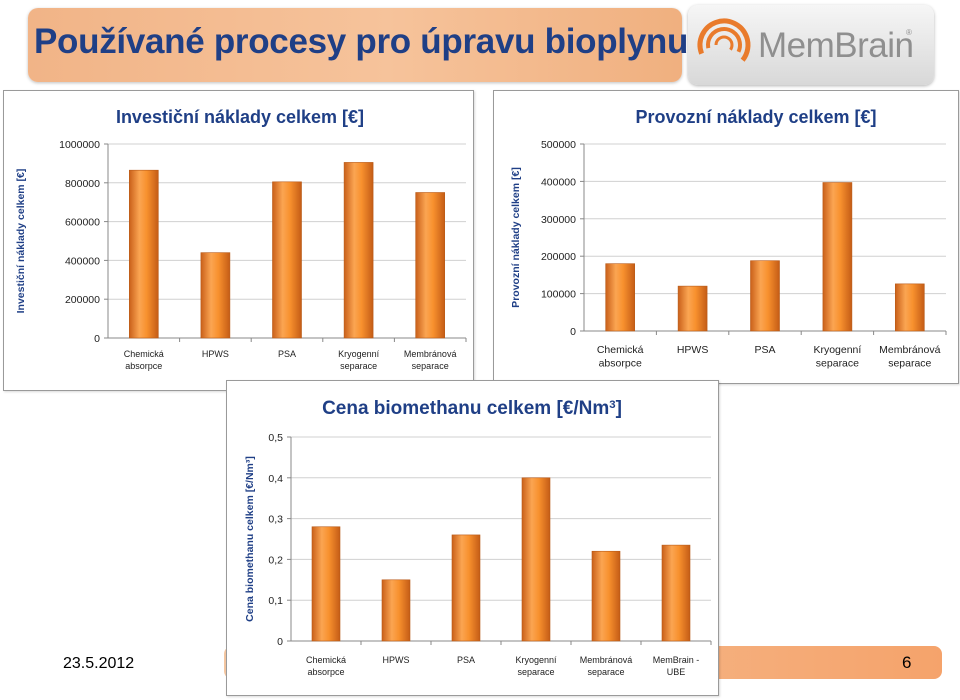 The image size is (960, 700). I want to click on y-axis-label: Cena biomethanu celkem [€/Nm³], so click(250, 539).